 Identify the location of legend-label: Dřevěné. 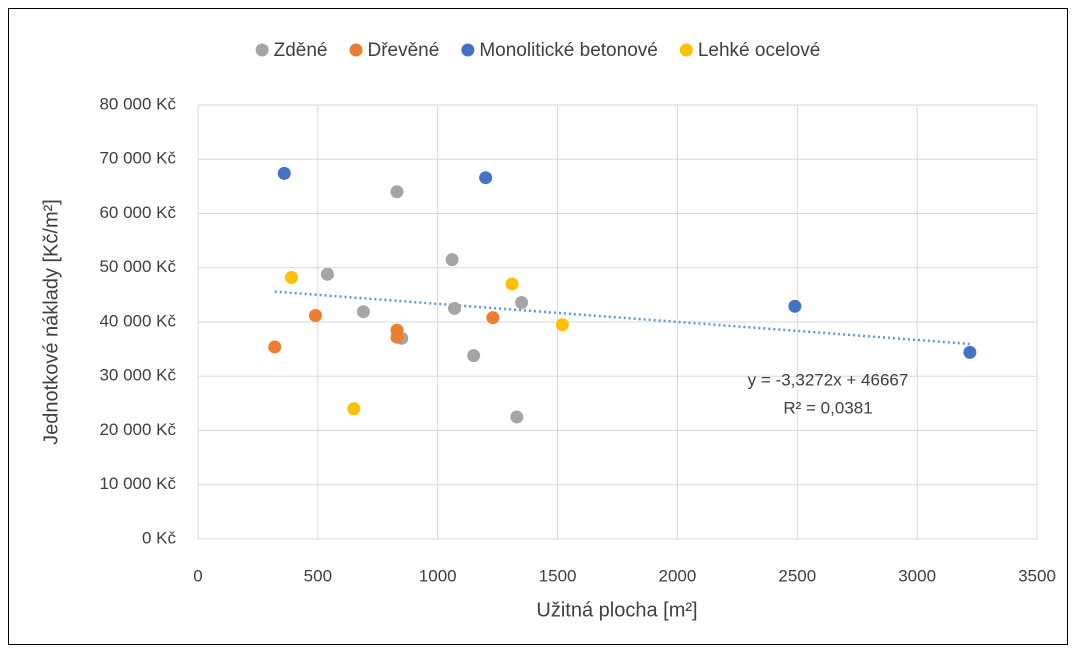
(404, 50).